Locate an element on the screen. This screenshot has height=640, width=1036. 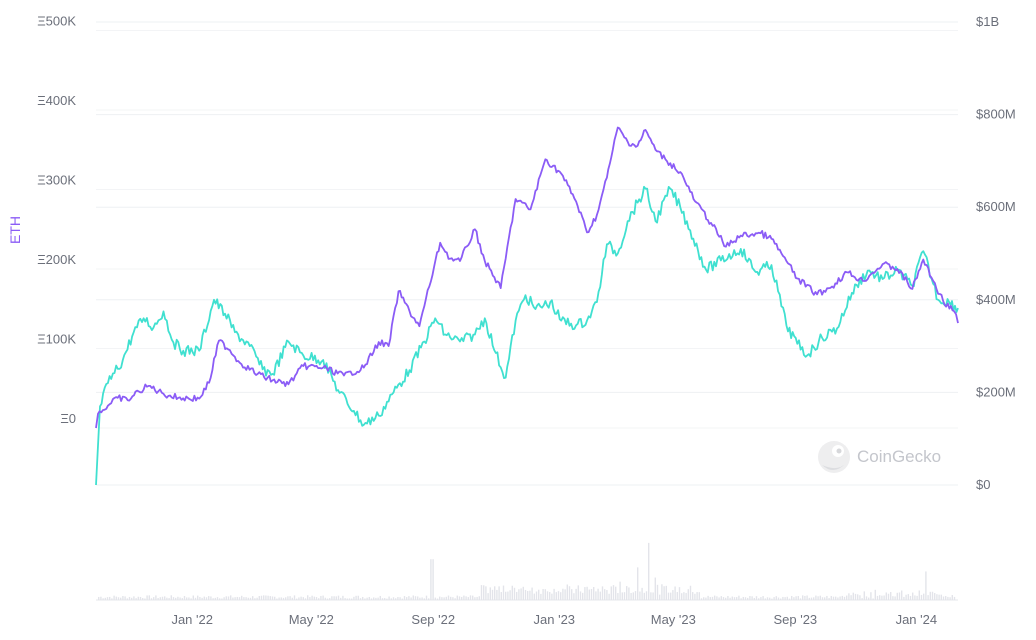
left-axis-ticks: Ξ0 Ξ100K Ξ200K Ξ300K Ξ400K Ξ500K is located at coordinates (56, 220).